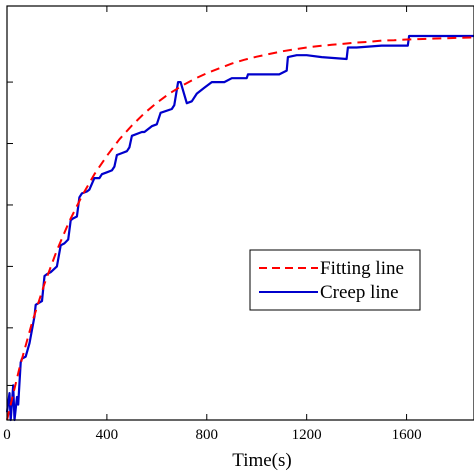 The image size is (474, 474). Describe the element at coordinates (407, 435) in the screenshot. I see `x-tick-label: 1600` at that location.